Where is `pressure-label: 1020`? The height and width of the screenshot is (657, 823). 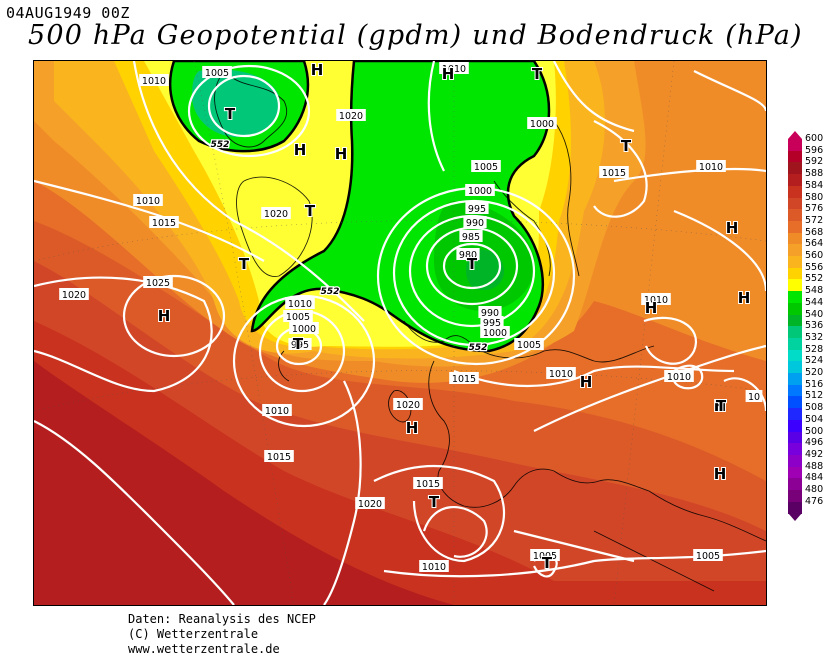 pressure-label: 1020 is located at coordinates (408, 405).